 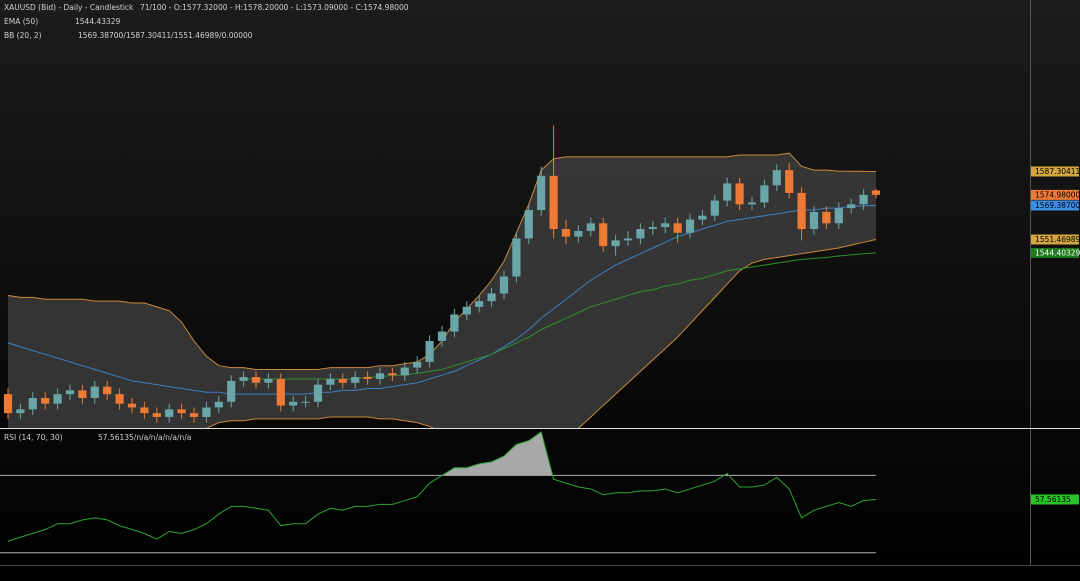 What do you see at coordinates (165, 35) in the screenshot?
I see `indicator-readout: 1569.38700/1587.30411/1551.46989/0.00000` at bounding box center [165, 35].